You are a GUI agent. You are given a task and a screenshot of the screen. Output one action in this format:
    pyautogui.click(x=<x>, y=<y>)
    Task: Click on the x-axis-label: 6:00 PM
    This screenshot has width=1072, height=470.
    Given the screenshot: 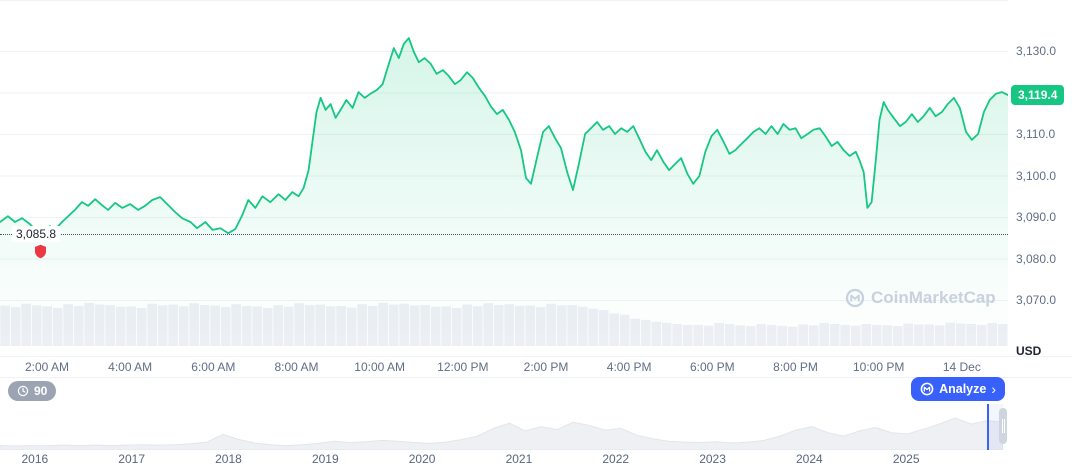 What is the action you would take?
    pyautogui.click(x=712, y=367)
    